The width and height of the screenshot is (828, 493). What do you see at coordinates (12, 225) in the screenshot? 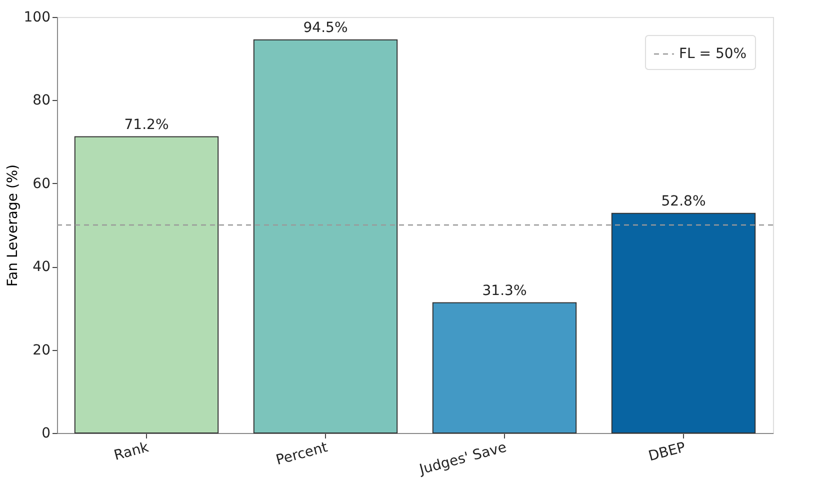
I see `y-axis-title: Fan Leverage (%)` at bounding box center [12, 225].